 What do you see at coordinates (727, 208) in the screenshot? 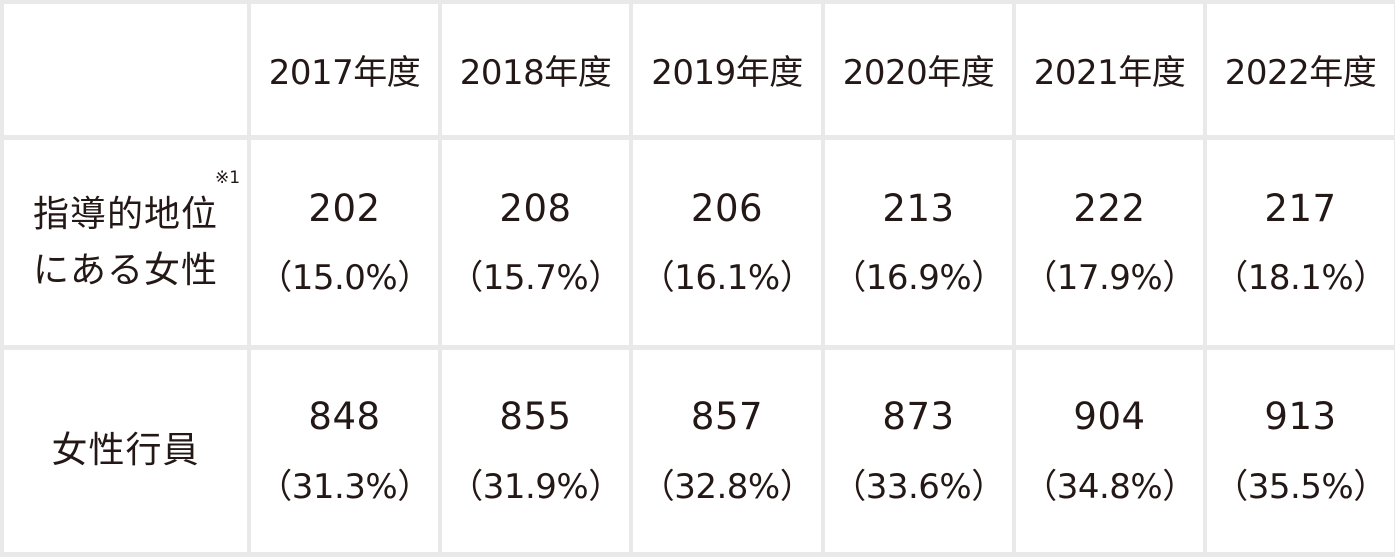
I see `cell-count: 206` at bounding box center [727, 208].